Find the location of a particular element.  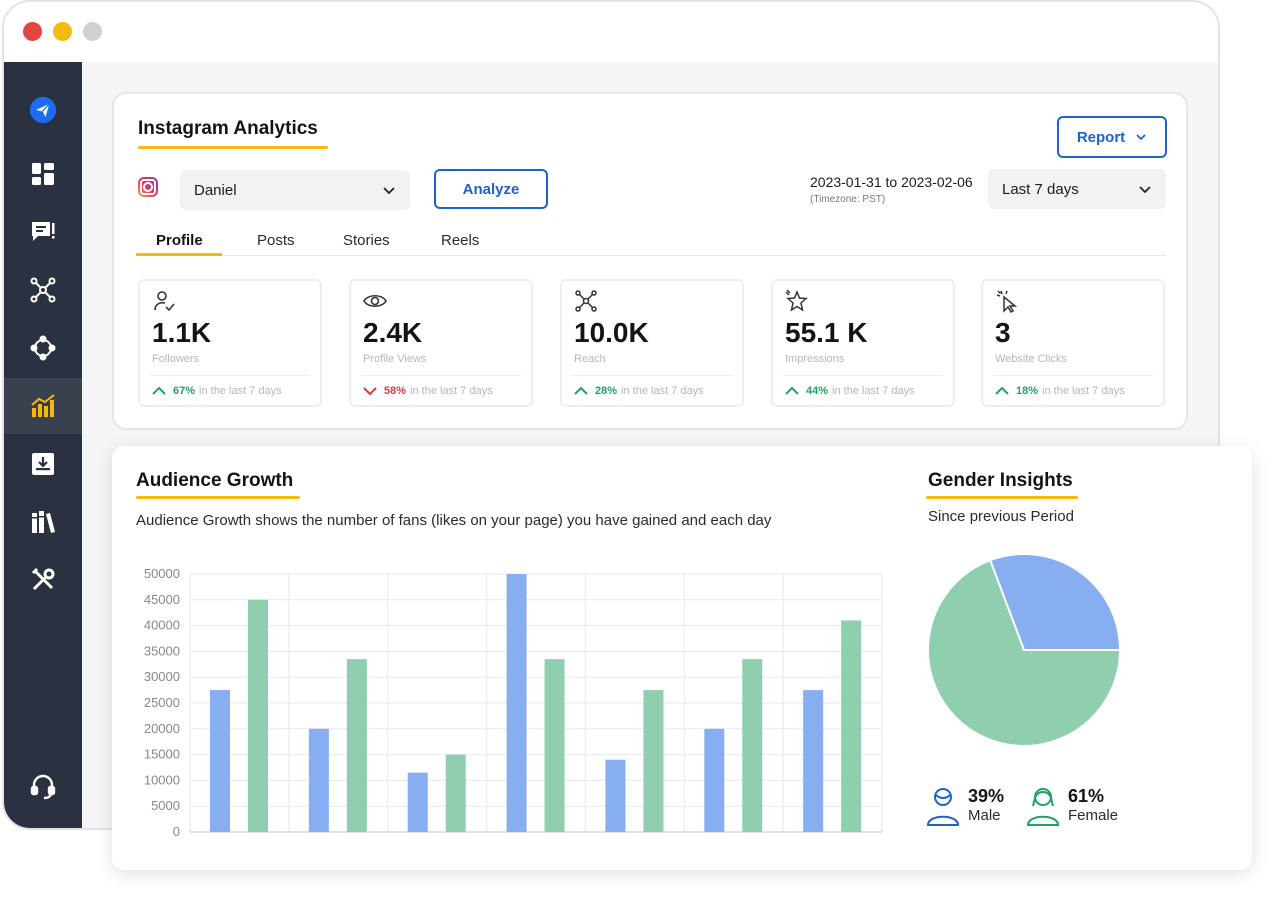

send-icon is located at coordinates (43, 110).